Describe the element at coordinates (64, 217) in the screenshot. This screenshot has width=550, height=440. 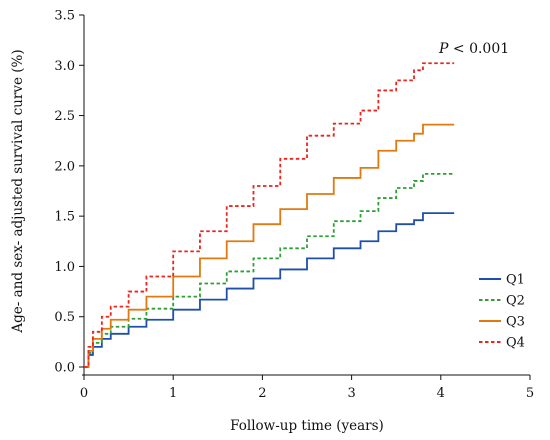
I see `y-tick-label: 1.5` at that location.